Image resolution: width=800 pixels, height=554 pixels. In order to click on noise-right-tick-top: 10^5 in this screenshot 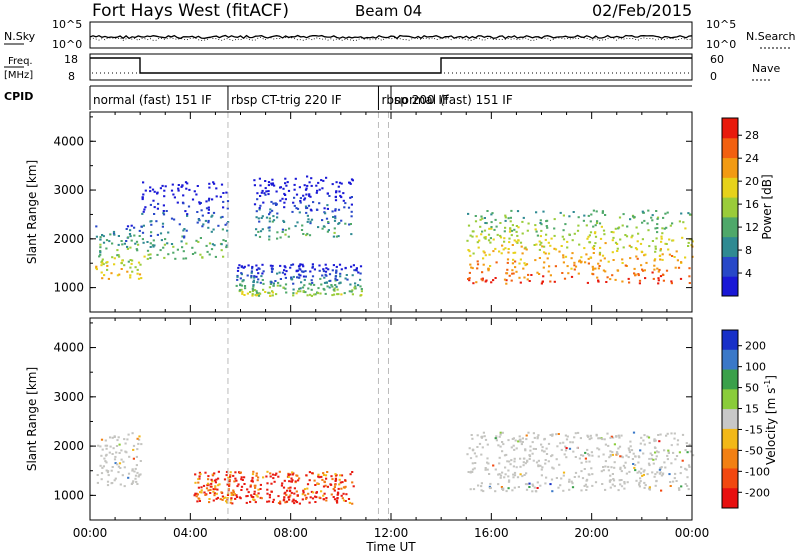, I will do `click(721, 24)`.